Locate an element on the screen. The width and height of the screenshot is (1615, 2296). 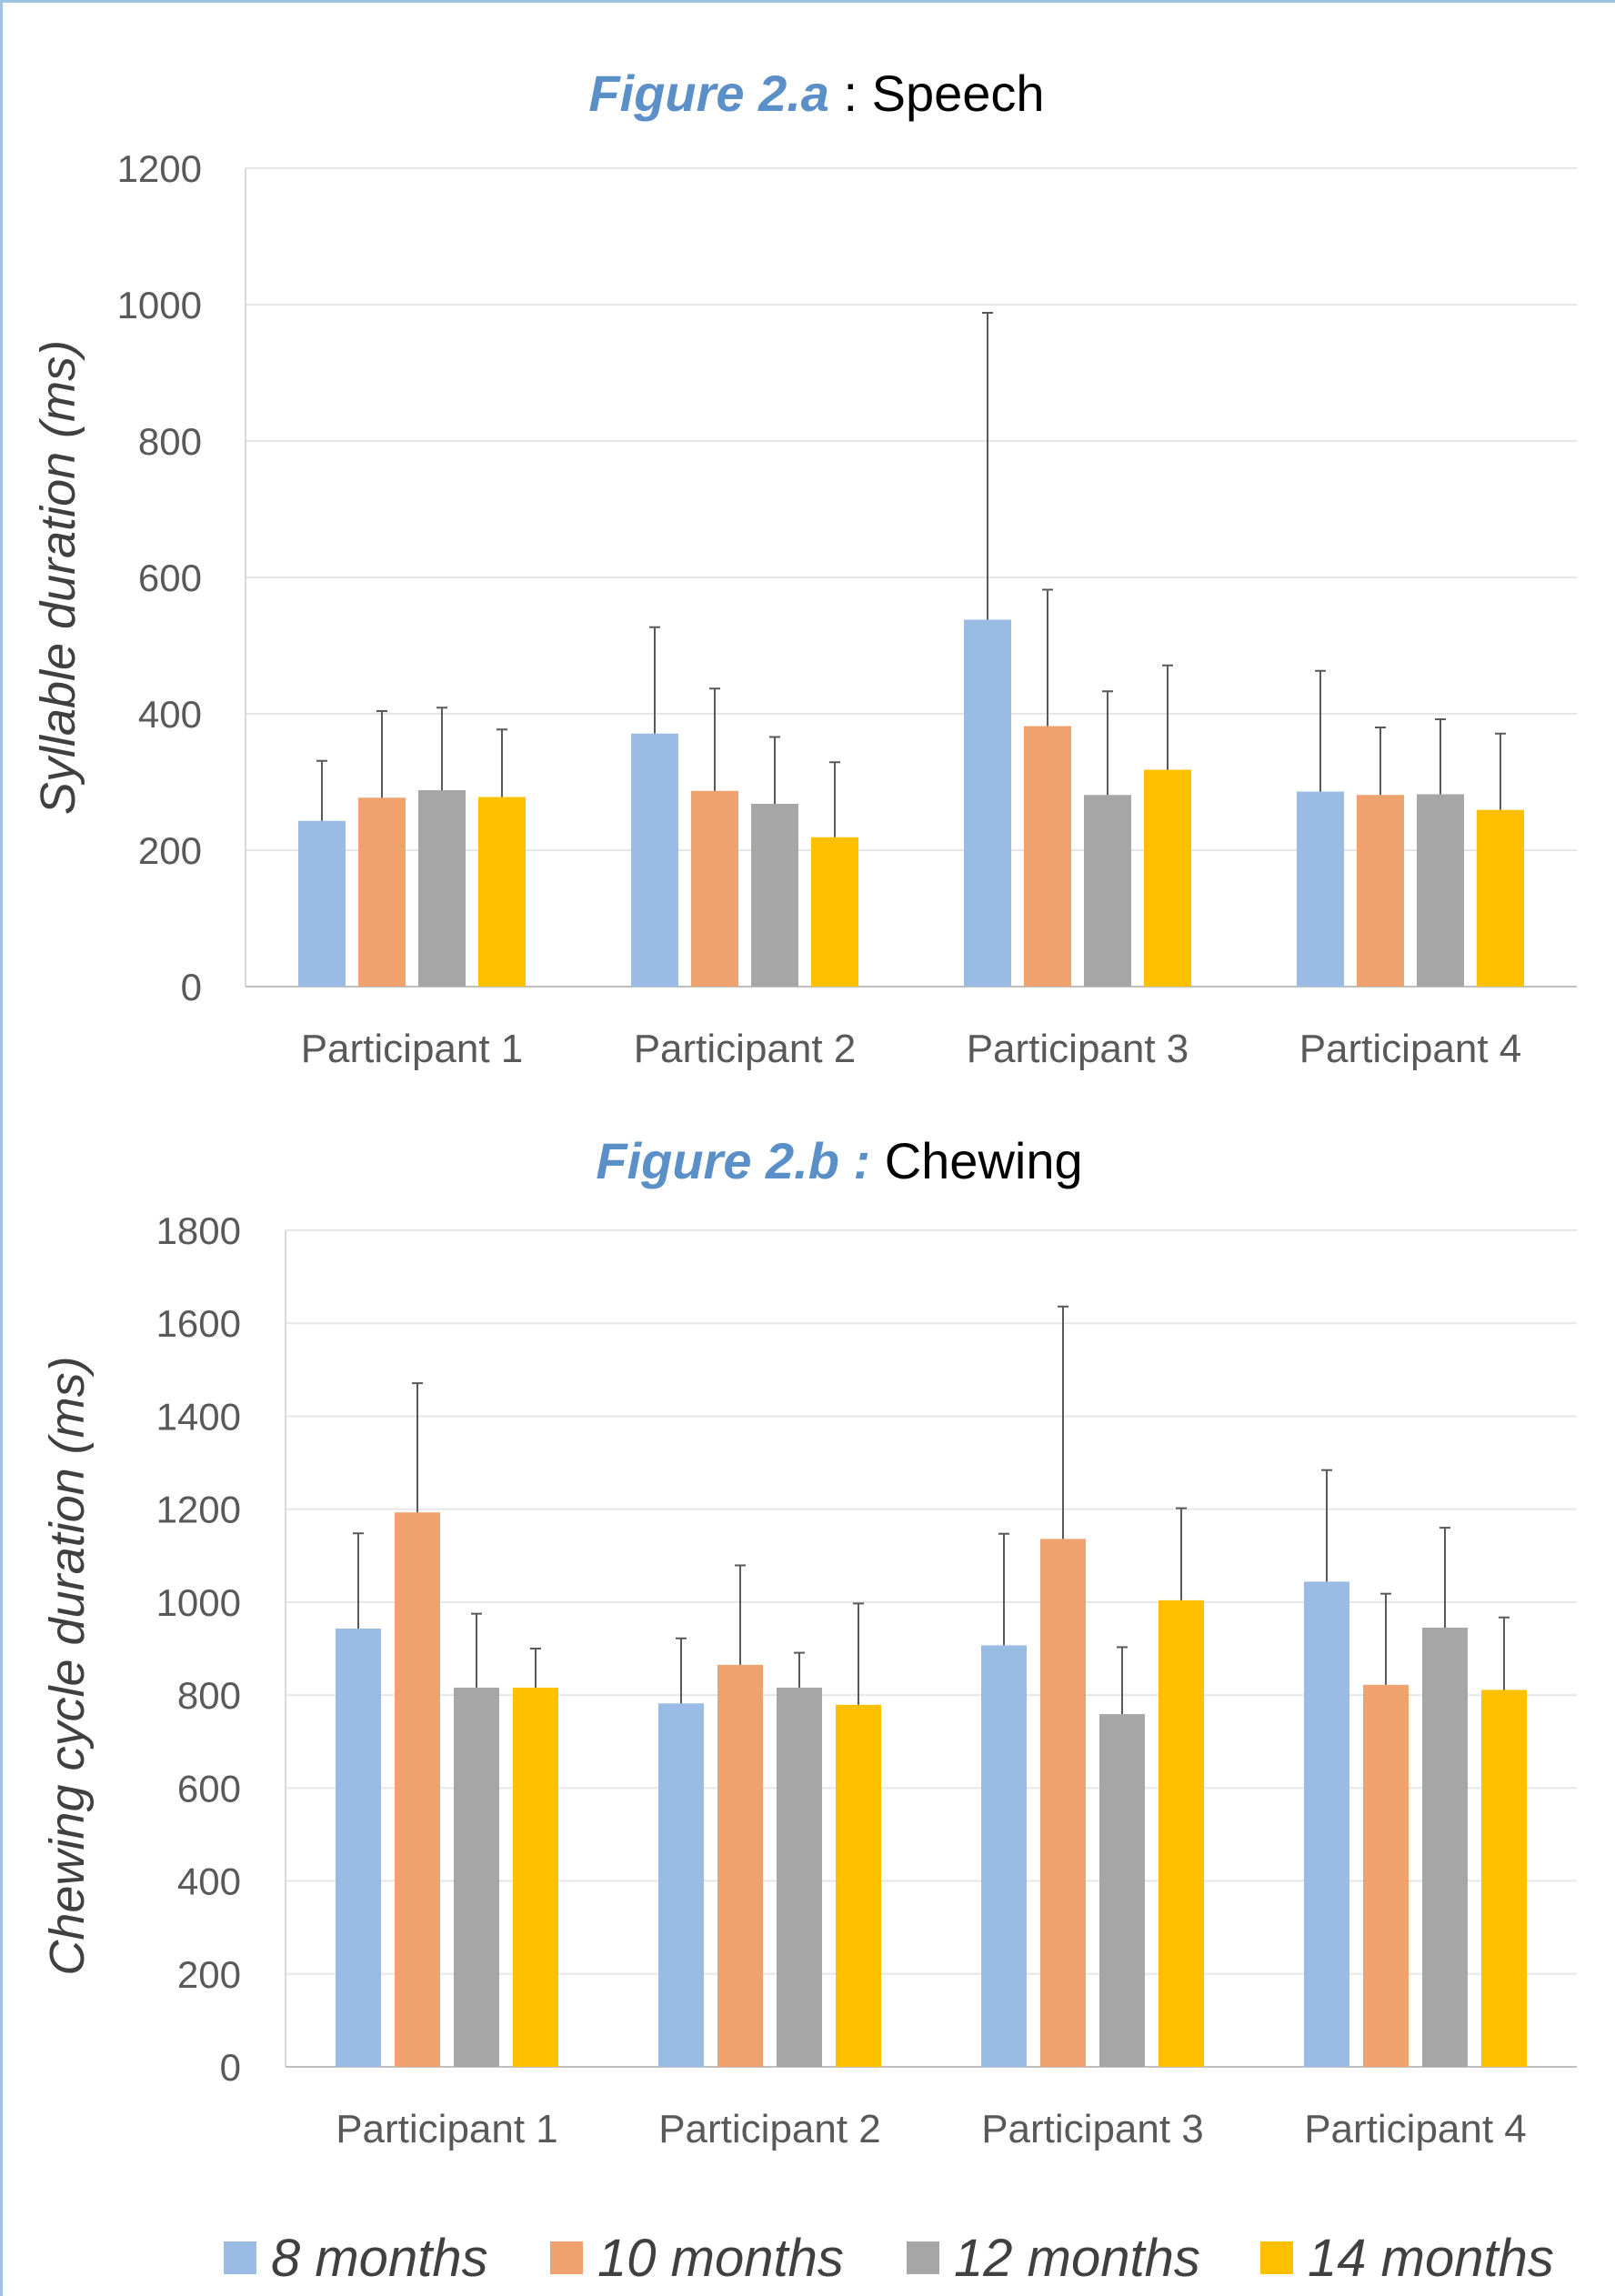
chart-title-figure-number: Figure 2.b : is located at coordinates (733, 1161).